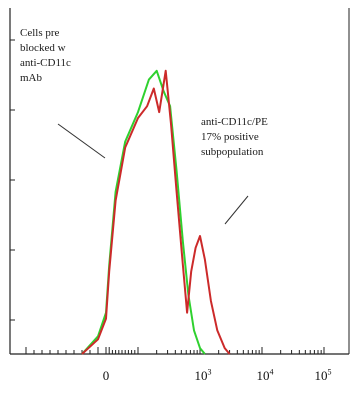  I want to click on x-tick-label-0: 0, so click(106, 376).